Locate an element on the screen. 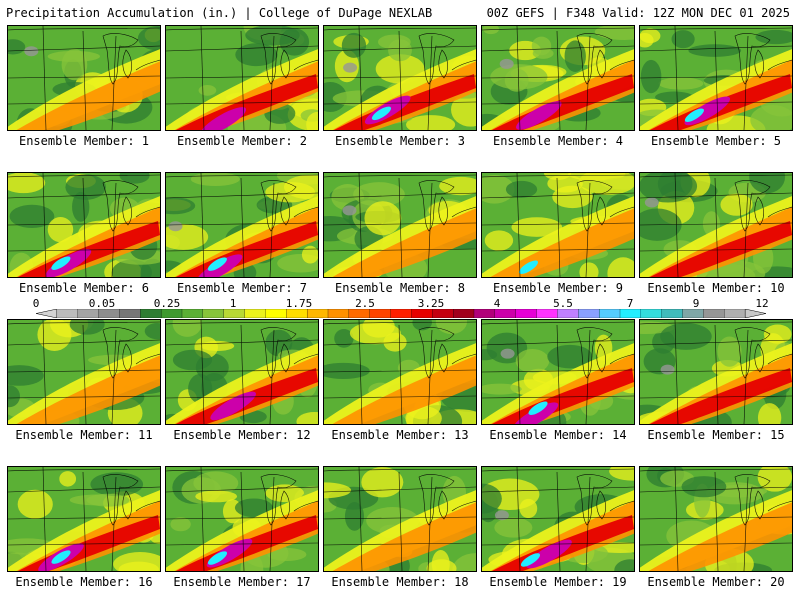 This screenshot has height=600, width=800. colorbar-end-high is located at coordinates (755, 313).